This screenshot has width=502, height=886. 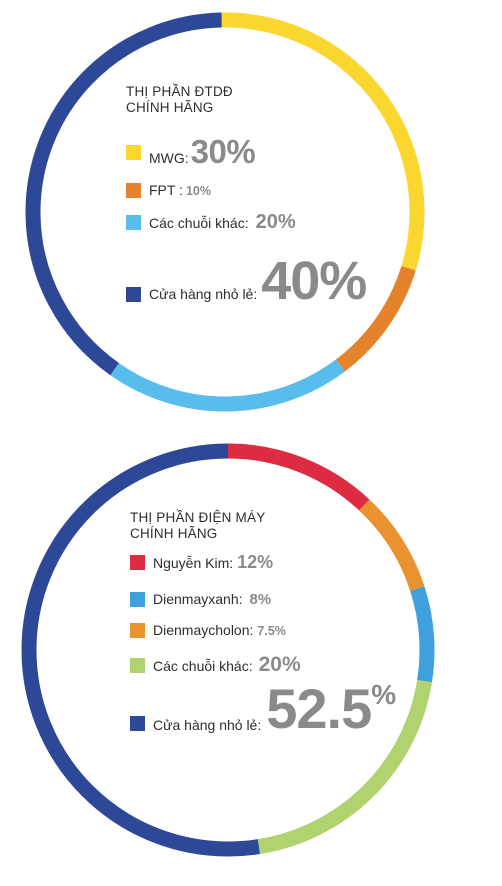 I want to click on chart-1-title: THỊ PHẦN ĐTDĐ CHÍNH HÃNG, so click(x=179, y=100).